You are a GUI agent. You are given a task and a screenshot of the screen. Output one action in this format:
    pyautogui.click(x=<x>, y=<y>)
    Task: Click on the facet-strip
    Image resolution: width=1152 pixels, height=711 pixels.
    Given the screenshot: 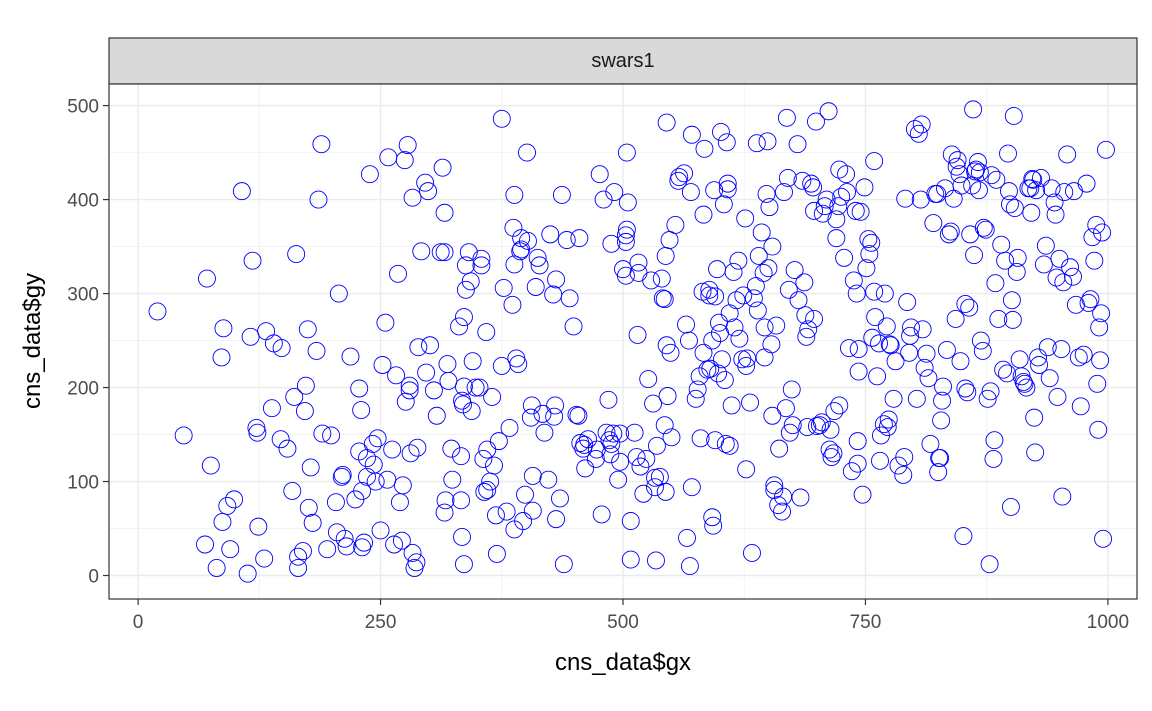 What is the action you would take?
    pyautogui.click(x=623, y=61)
    